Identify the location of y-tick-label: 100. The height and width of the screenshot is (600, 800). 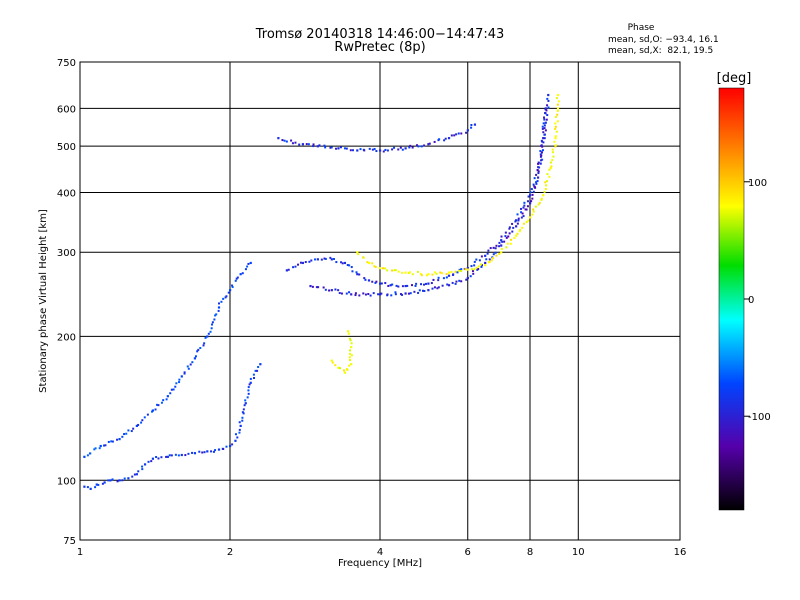
(66, 481).